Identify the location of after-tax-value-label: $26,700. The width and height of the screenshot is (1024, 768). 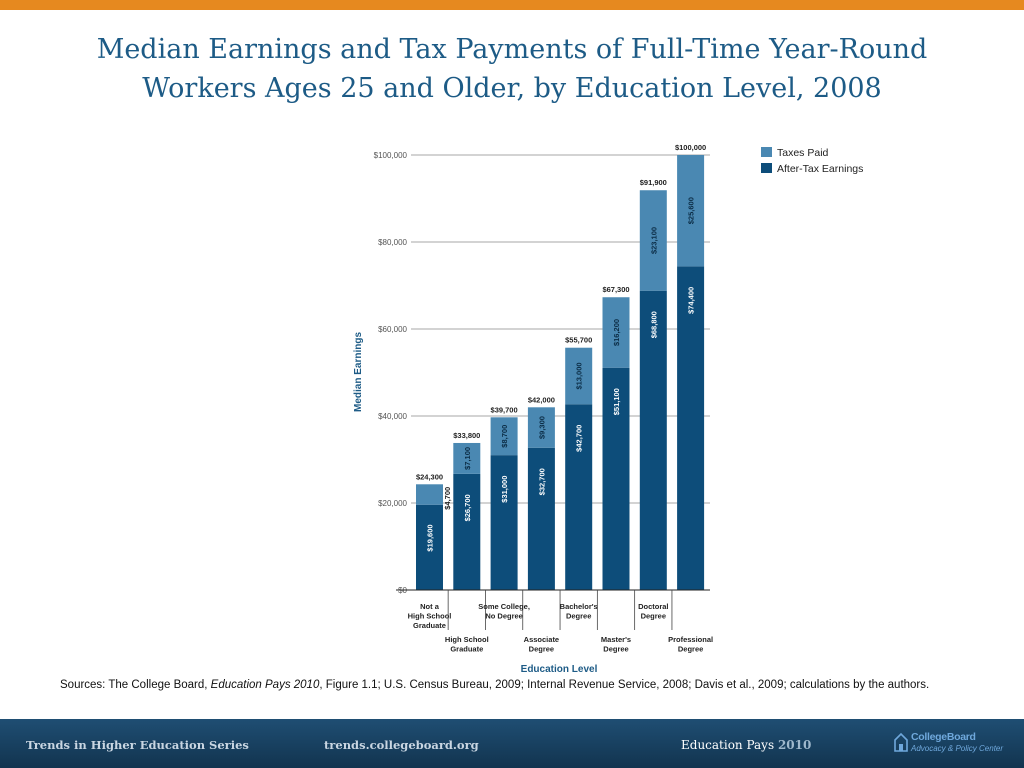
(467, 507).